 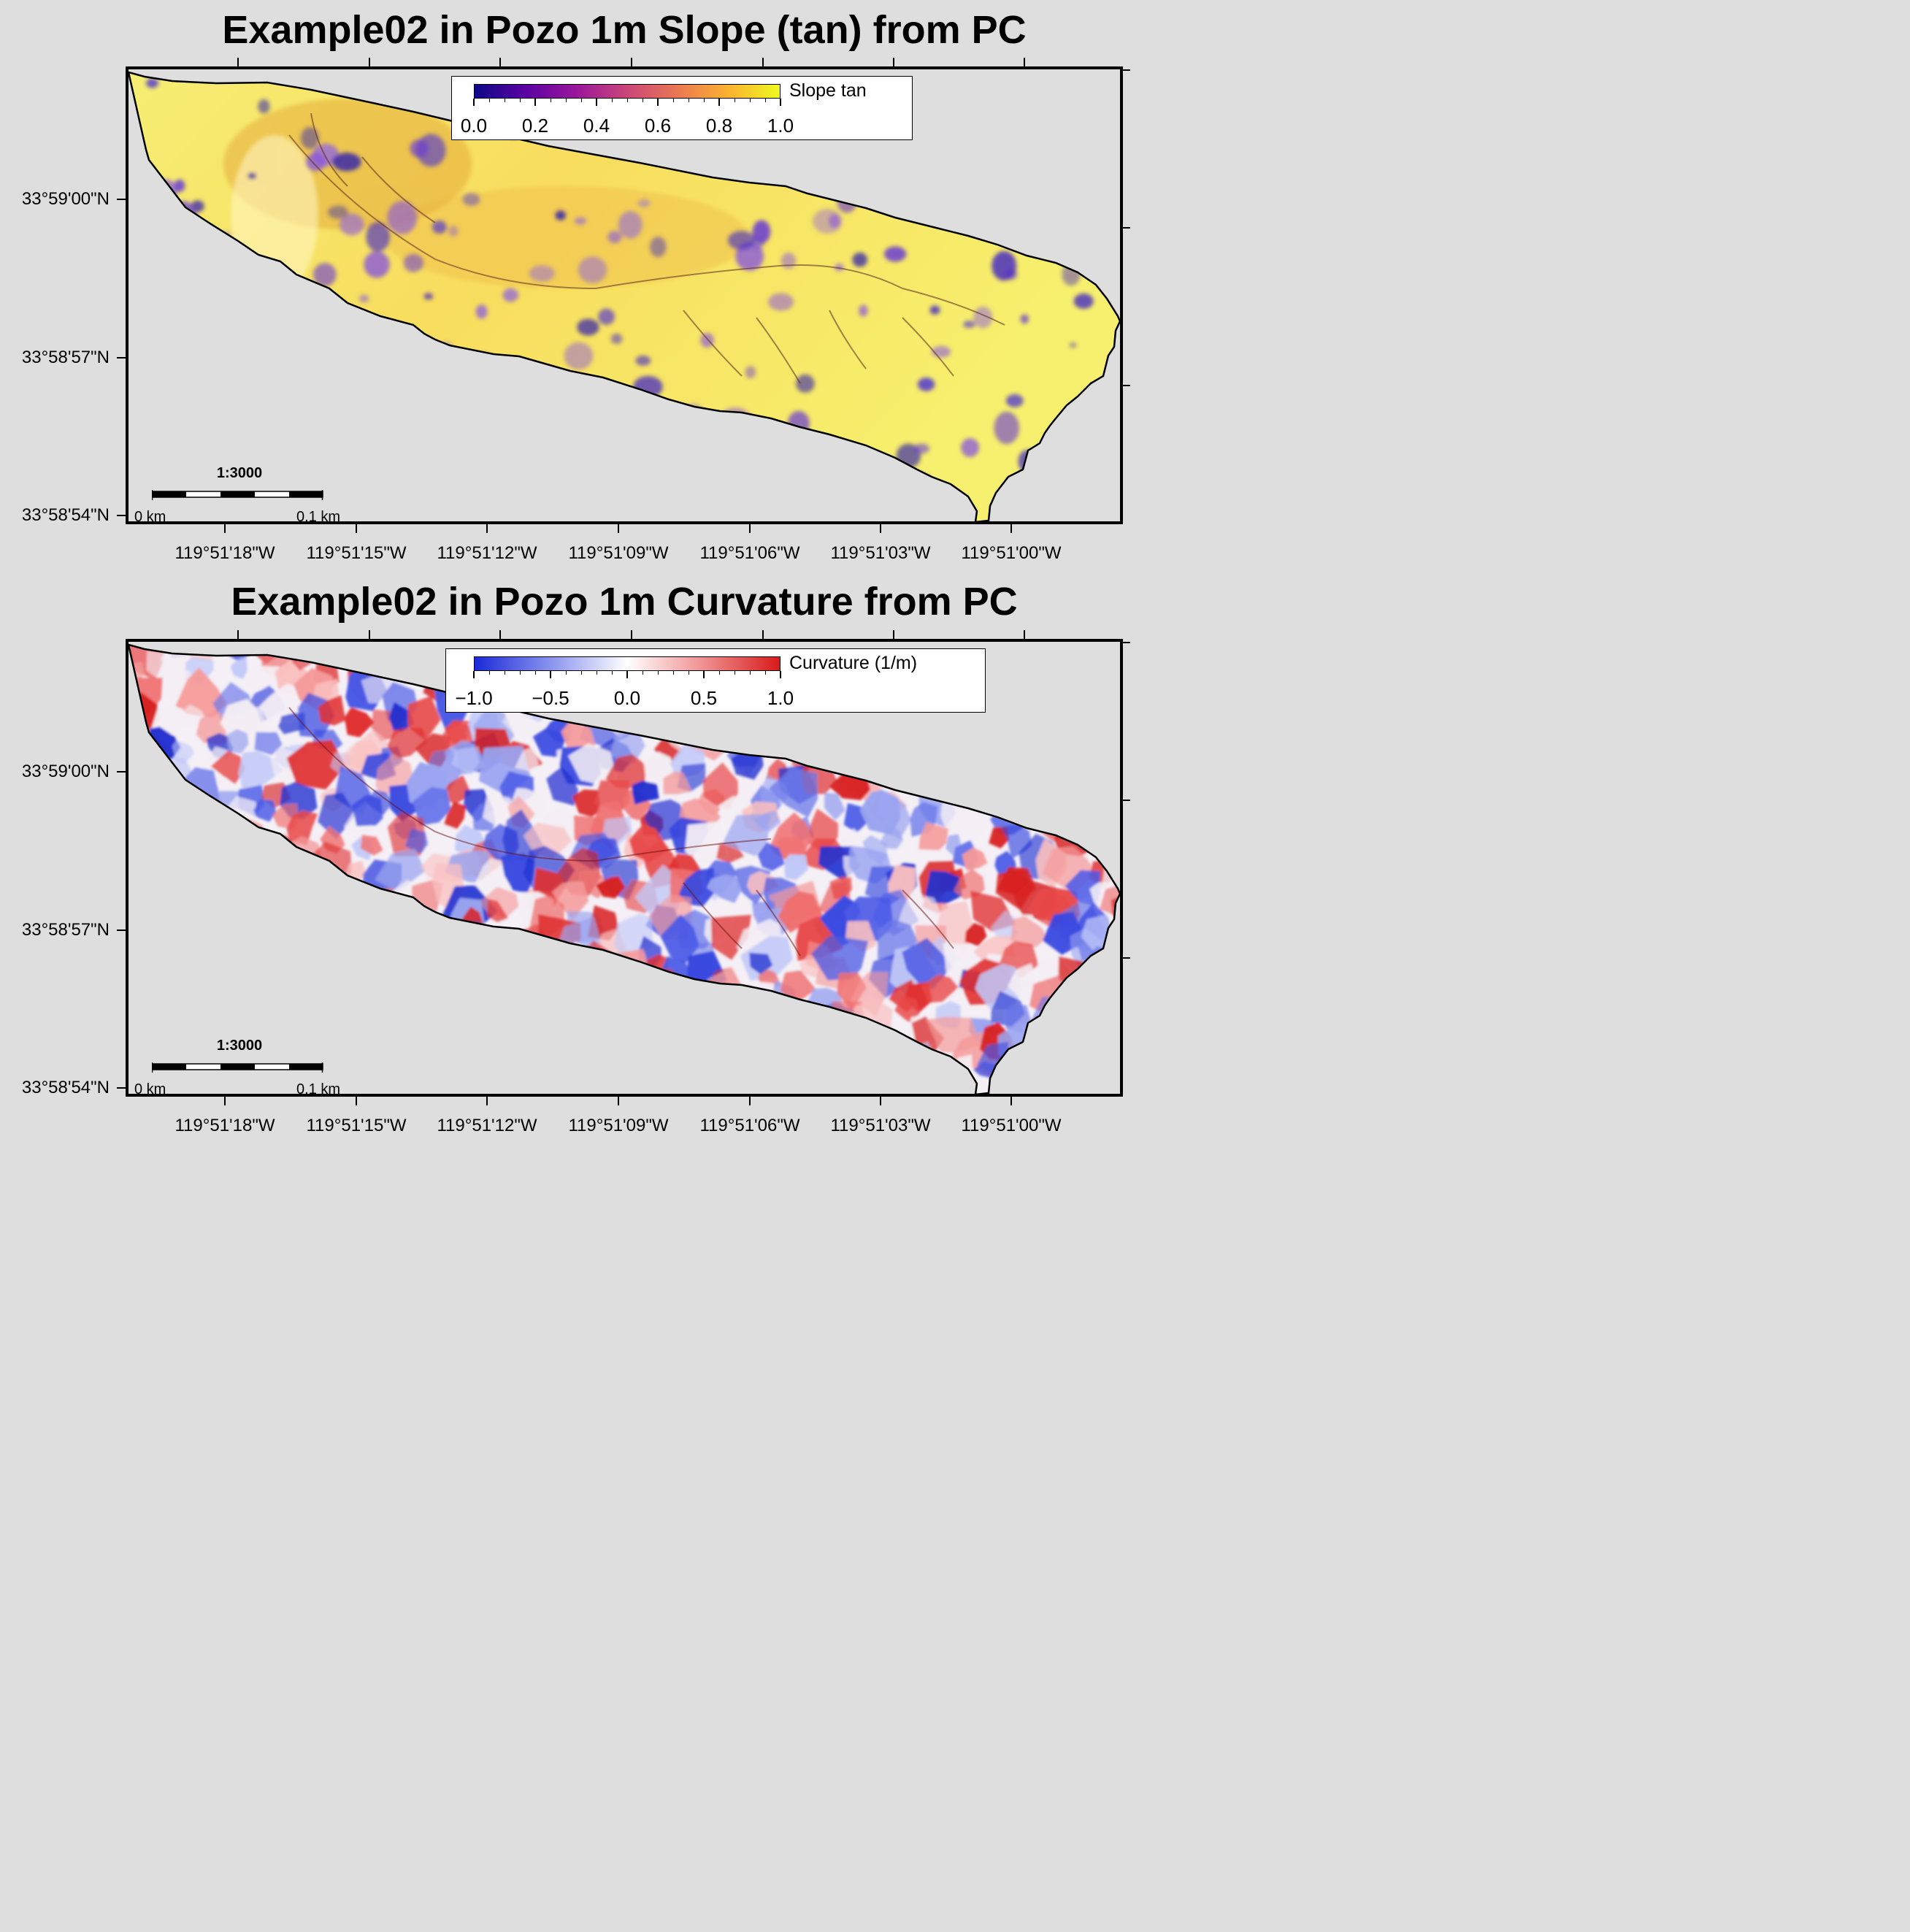 What do you see at coordinates (237, 1067) in the screenshot?
I see `curvature-scalebar-bar` at bounding box center [237, 1067].